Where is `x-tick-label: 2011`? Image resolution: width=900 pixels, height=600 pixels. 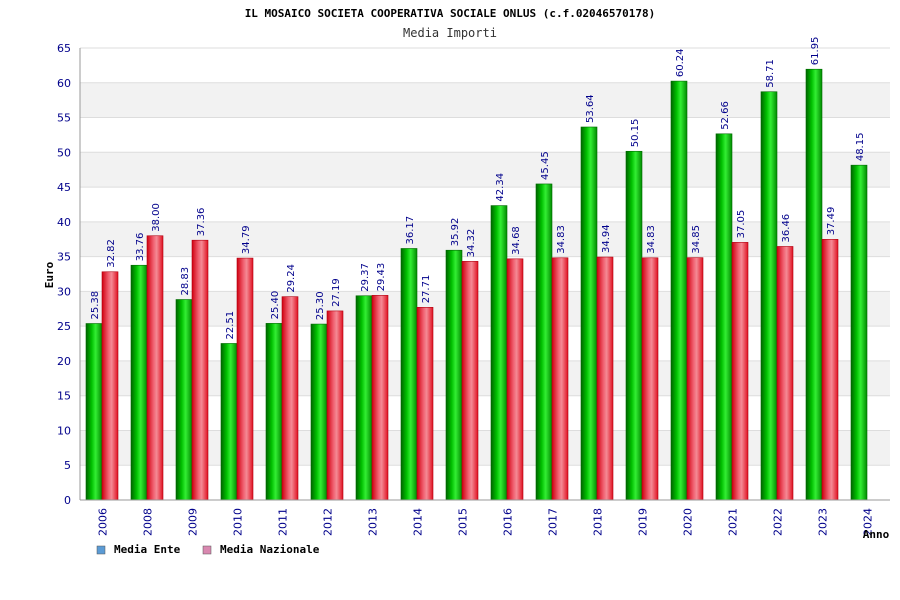
x-tick-label: 2011 is located at coordinates (283, 522).